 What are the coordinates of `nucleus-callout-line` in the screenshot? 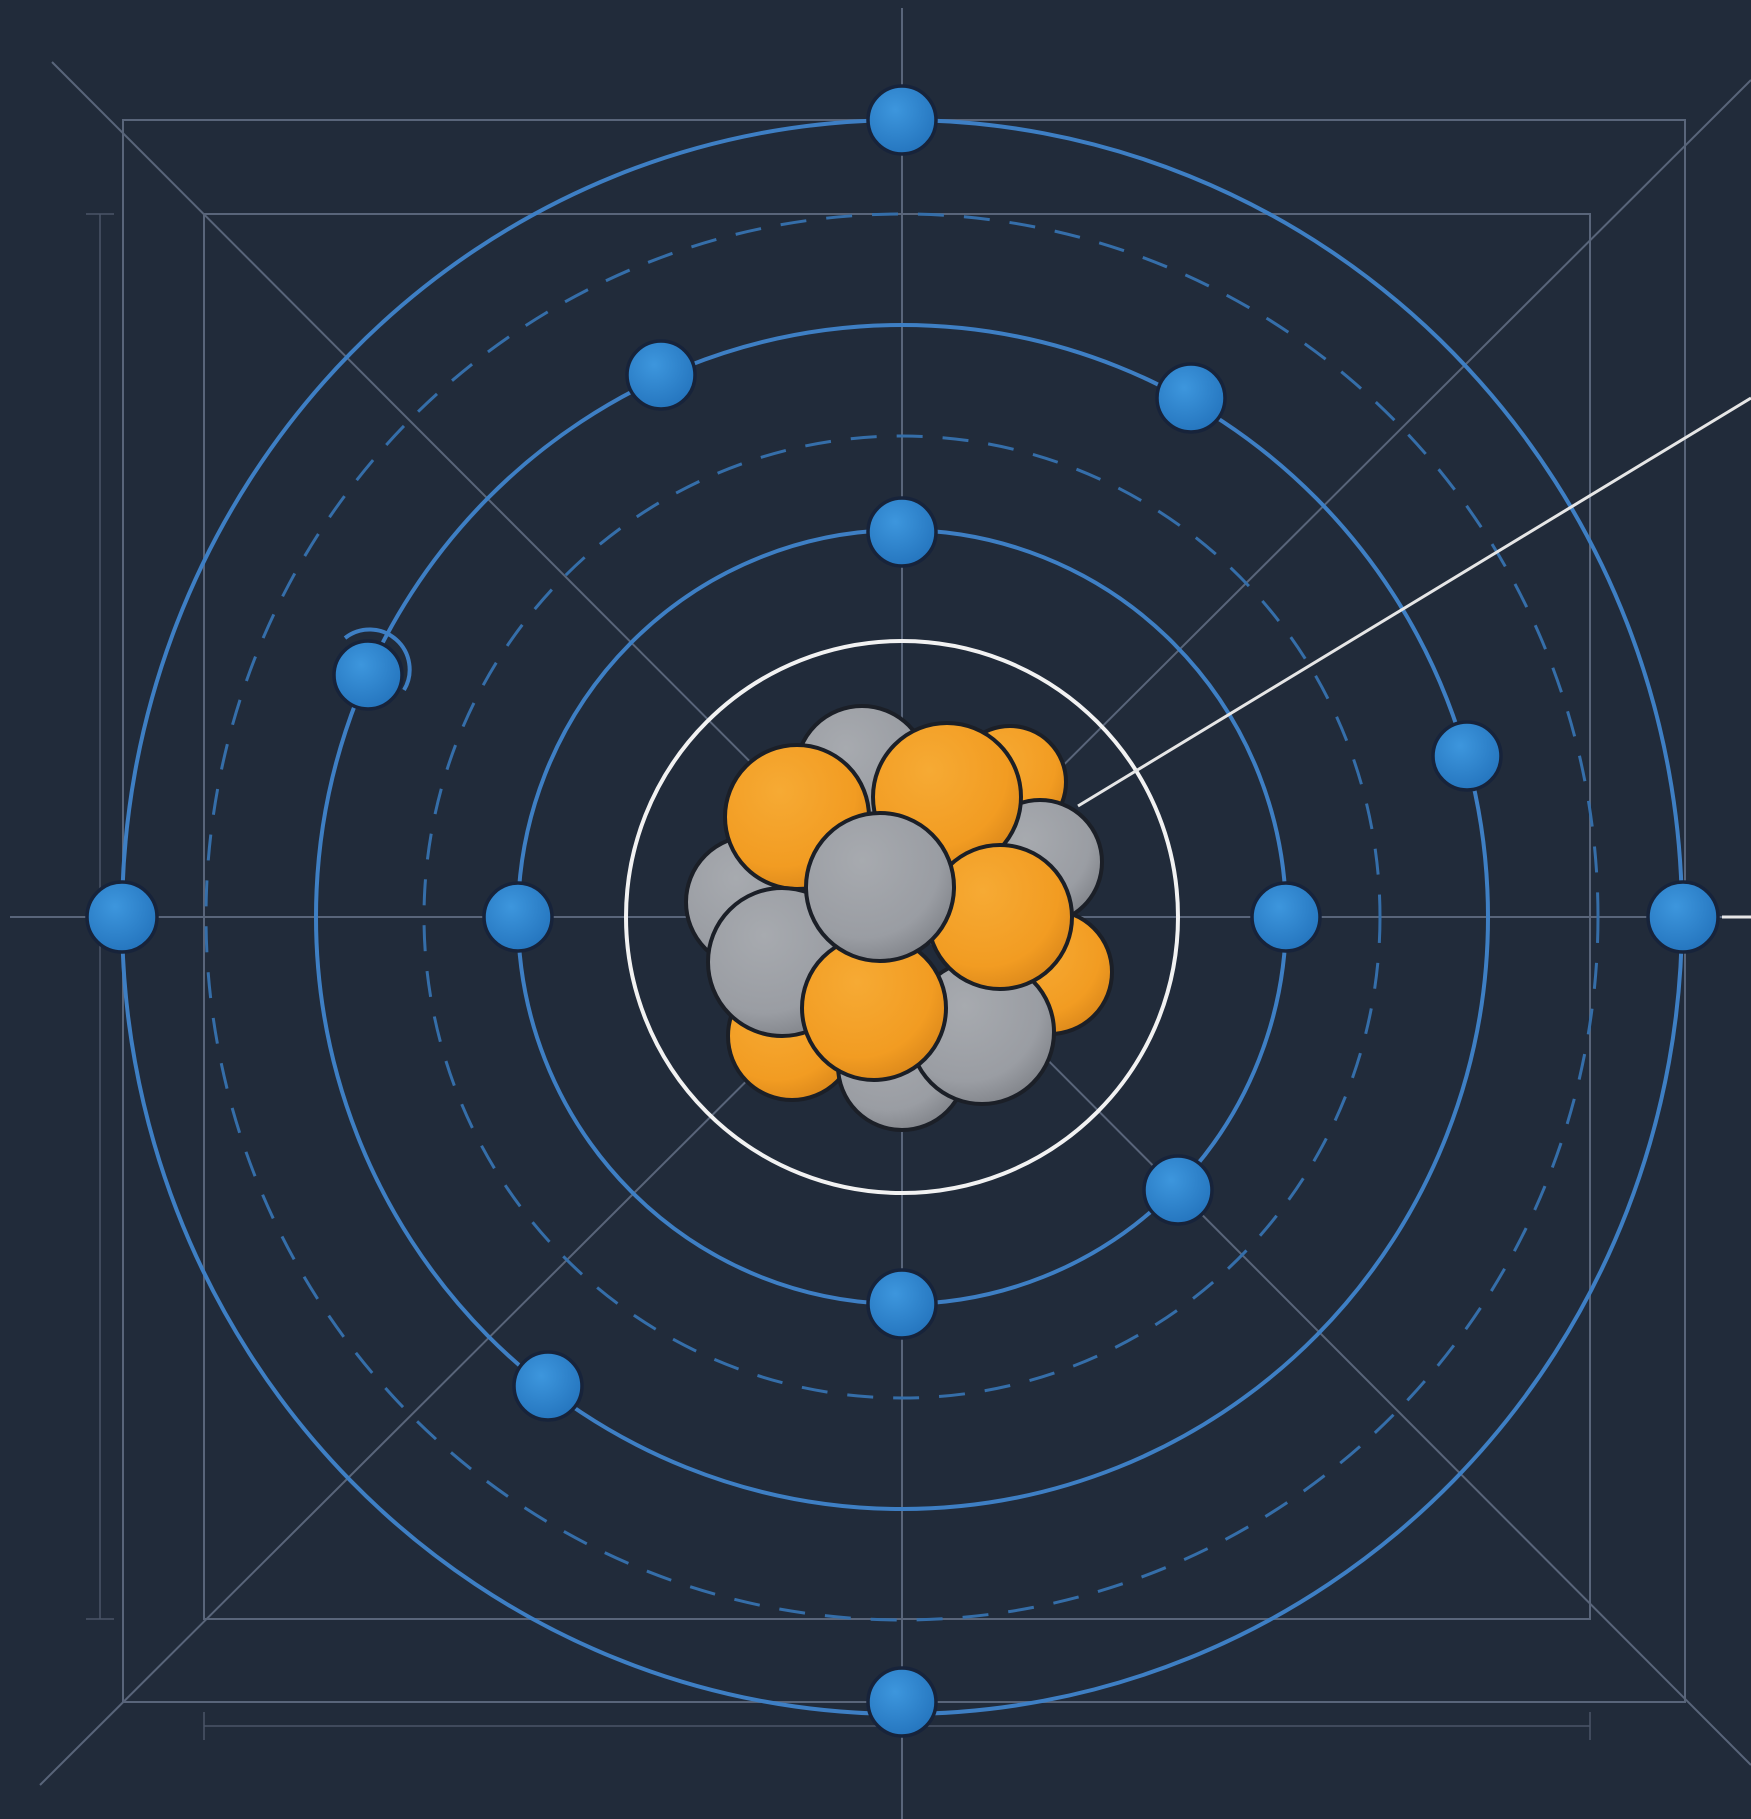 It's located at (1414, 602).